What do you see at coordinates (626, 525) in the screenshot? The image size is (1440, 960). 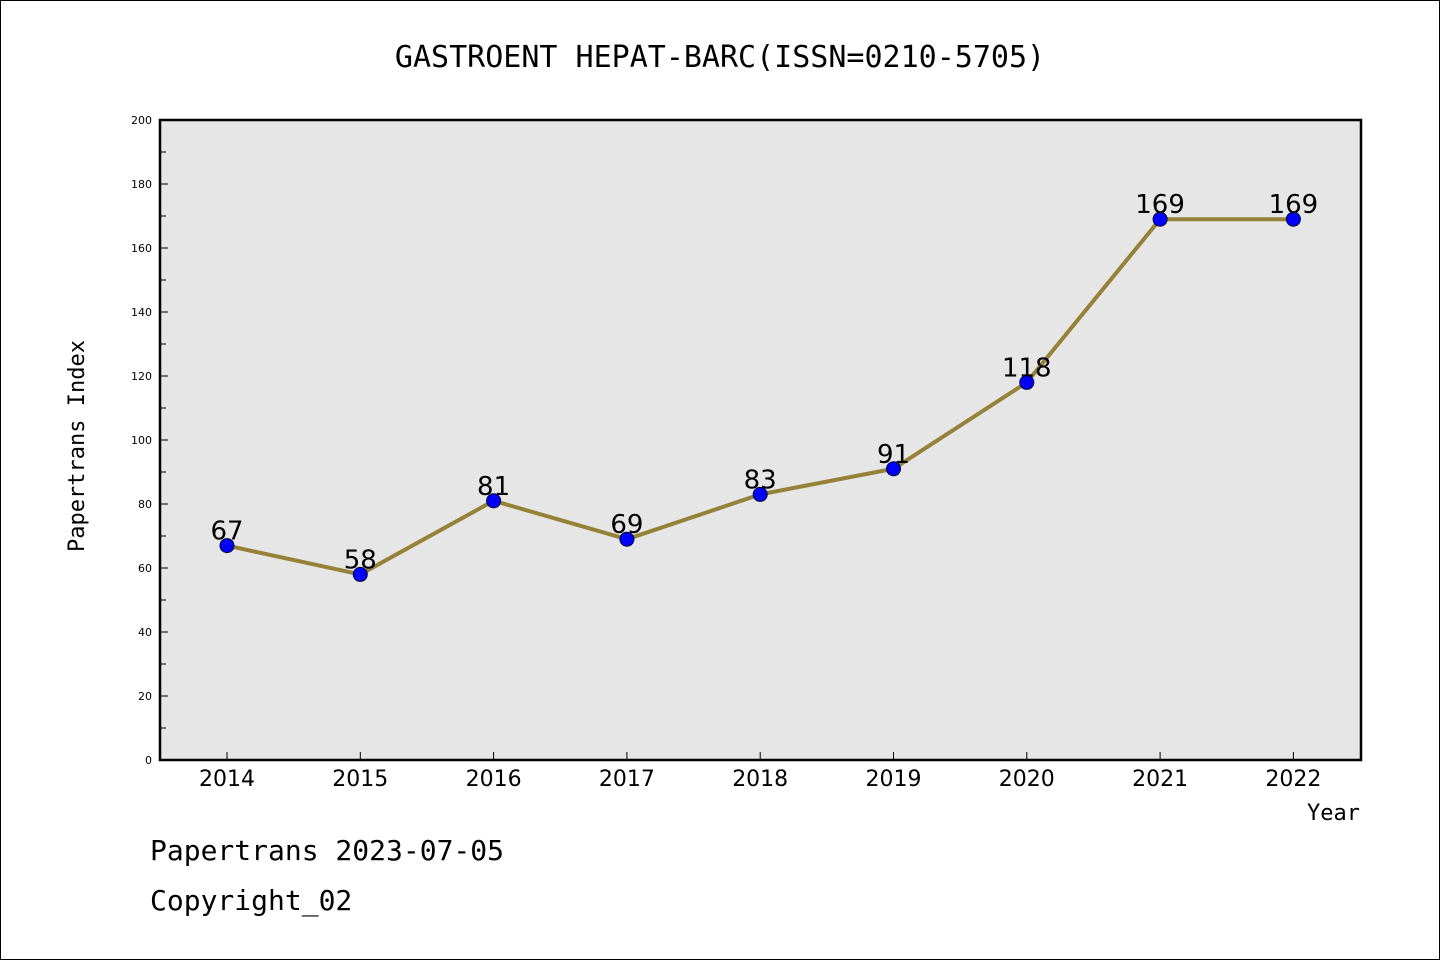 I see `data-label: 69` at bounding box center [626, 525].